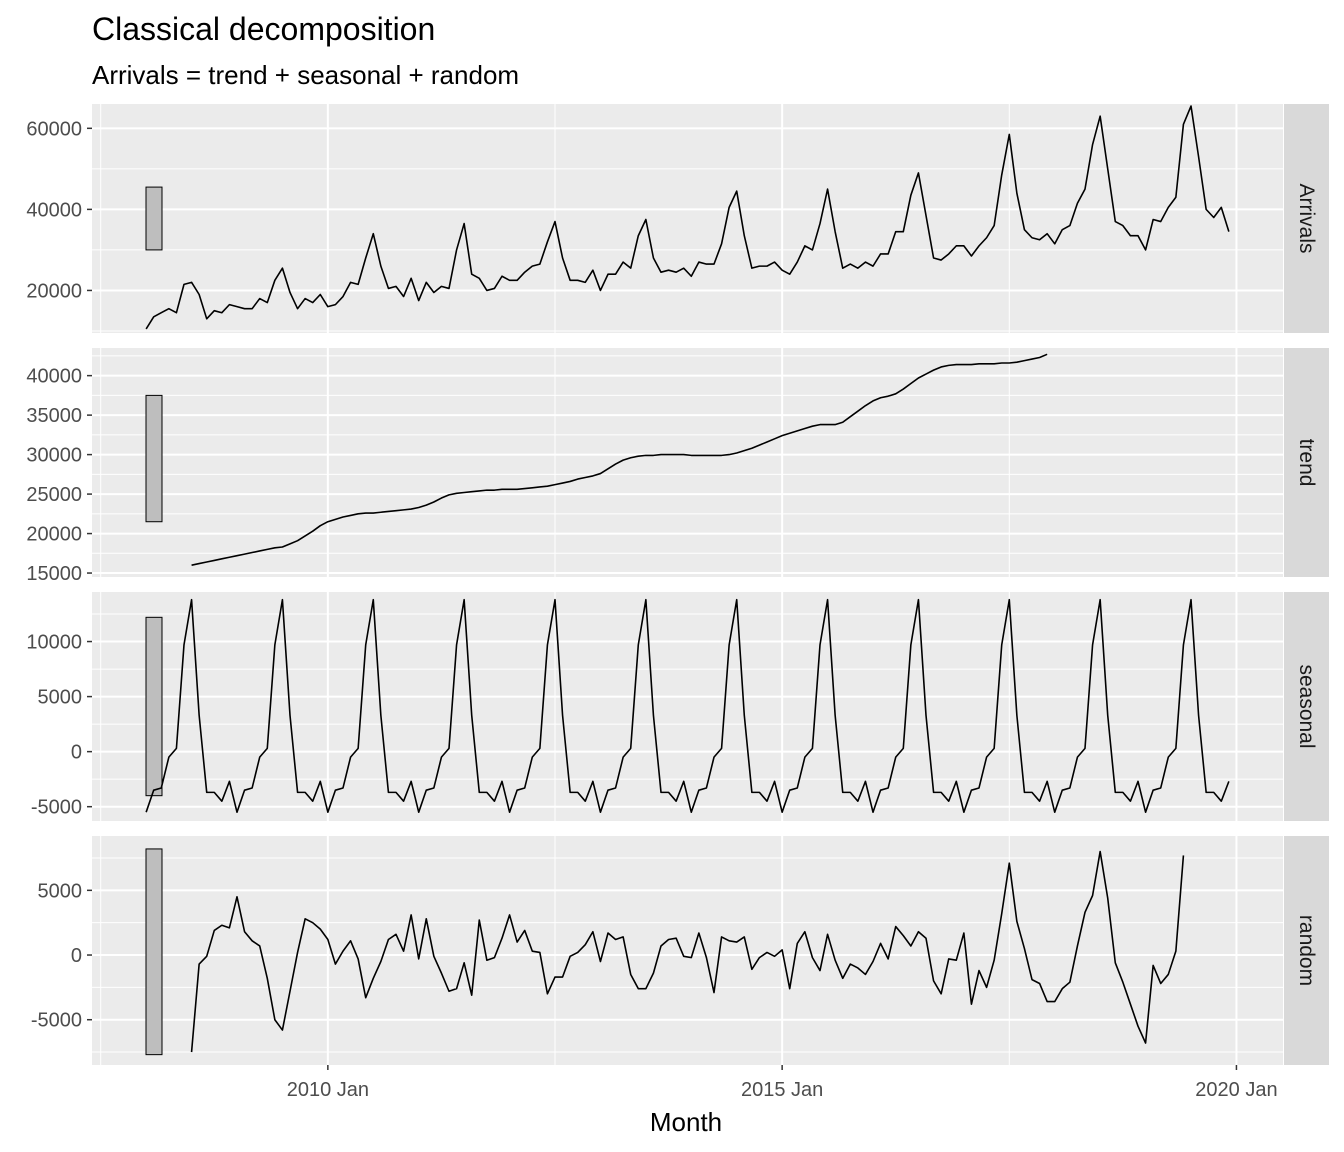 The image size is (1344, 1152). What do you see at coordinates (1236, 1090) in the screenshot?
I see `x-tick-label: 2020 Jan` at bounding box center [1236, 1090].